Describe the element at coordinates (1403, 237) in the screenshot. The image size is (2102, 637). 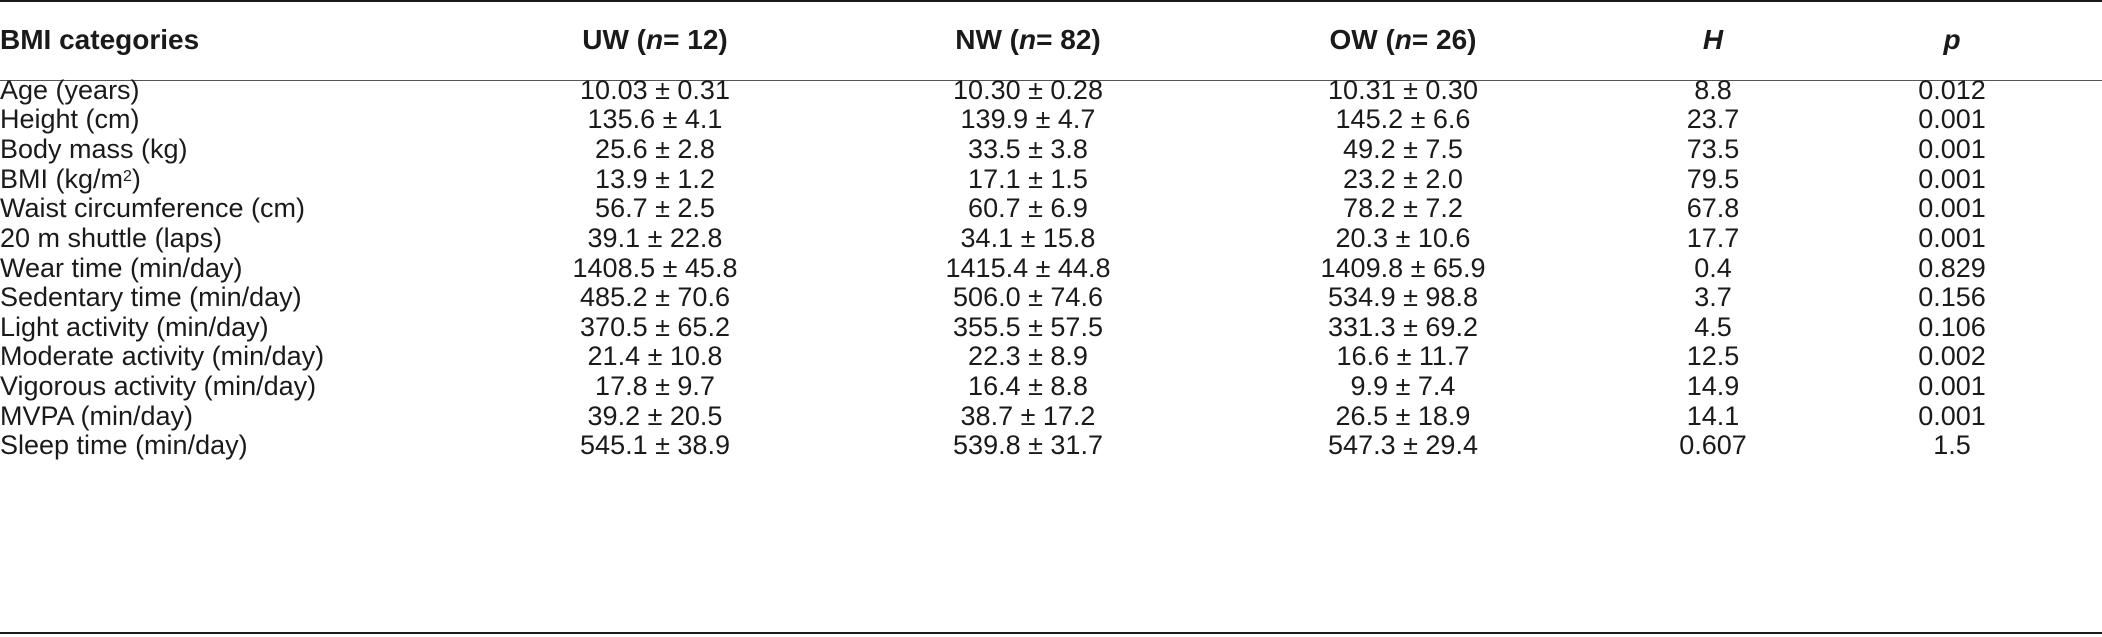
I see `cell-ow: 20.3 ± 10.6` at that location.